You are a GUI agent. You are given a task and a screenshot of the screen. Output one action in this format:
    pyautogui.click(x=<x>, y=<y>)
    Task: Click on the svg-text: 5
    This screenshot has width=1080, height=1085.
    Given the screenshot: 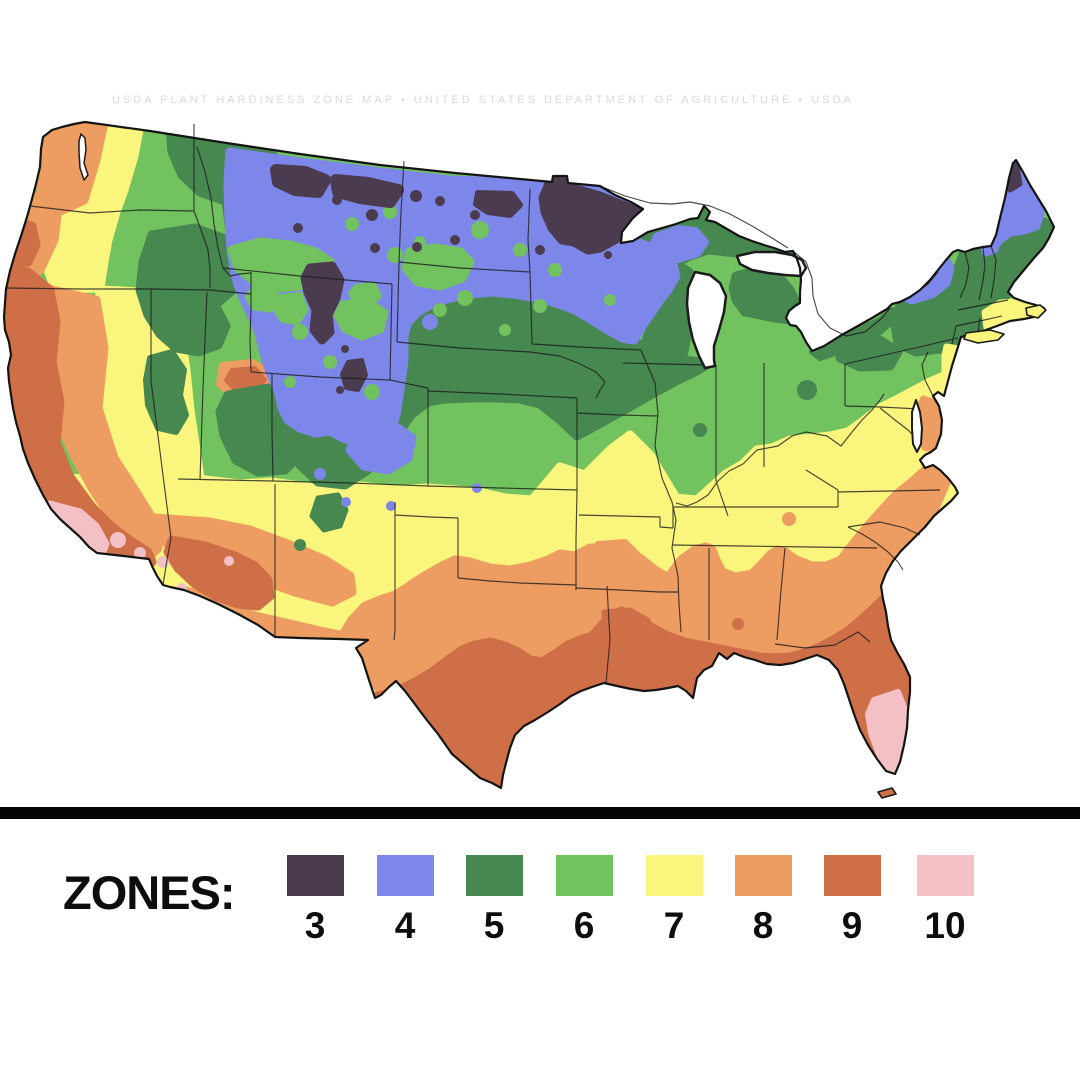 What is the action you would take?
    pyautogui.click(x=494, y=925)
    